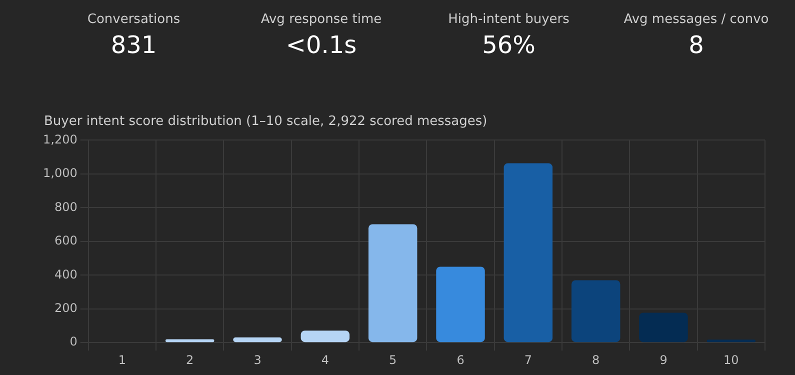 This screenshot has width=795, height=375. What do you see at coordinates (325, 359) in the screenshot?
I see `x-tick-label: 4` at bounding box center [325, 359].